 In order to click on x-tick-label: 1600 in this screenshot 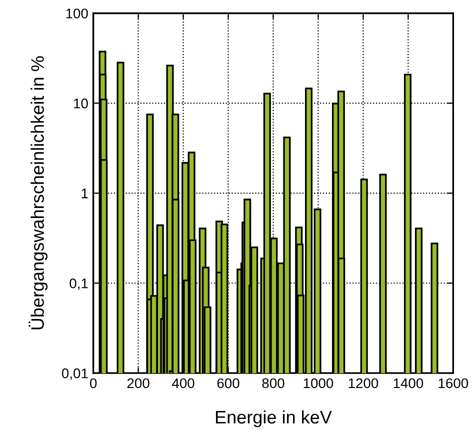, I will do `click(453, 383)`.